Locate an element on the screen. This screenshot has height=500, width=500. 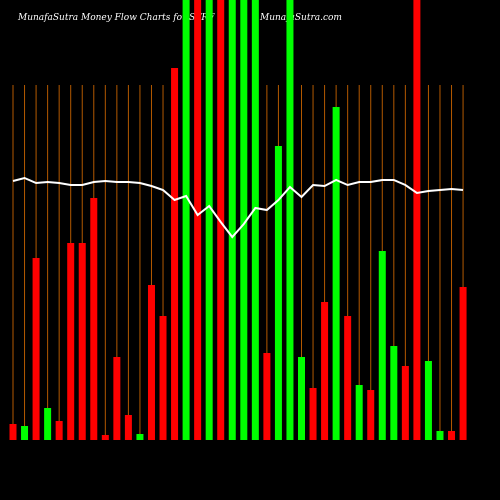
chart-title: MunafaSutra Money Flow Charts for STRF is located at coordinates (116, 18).